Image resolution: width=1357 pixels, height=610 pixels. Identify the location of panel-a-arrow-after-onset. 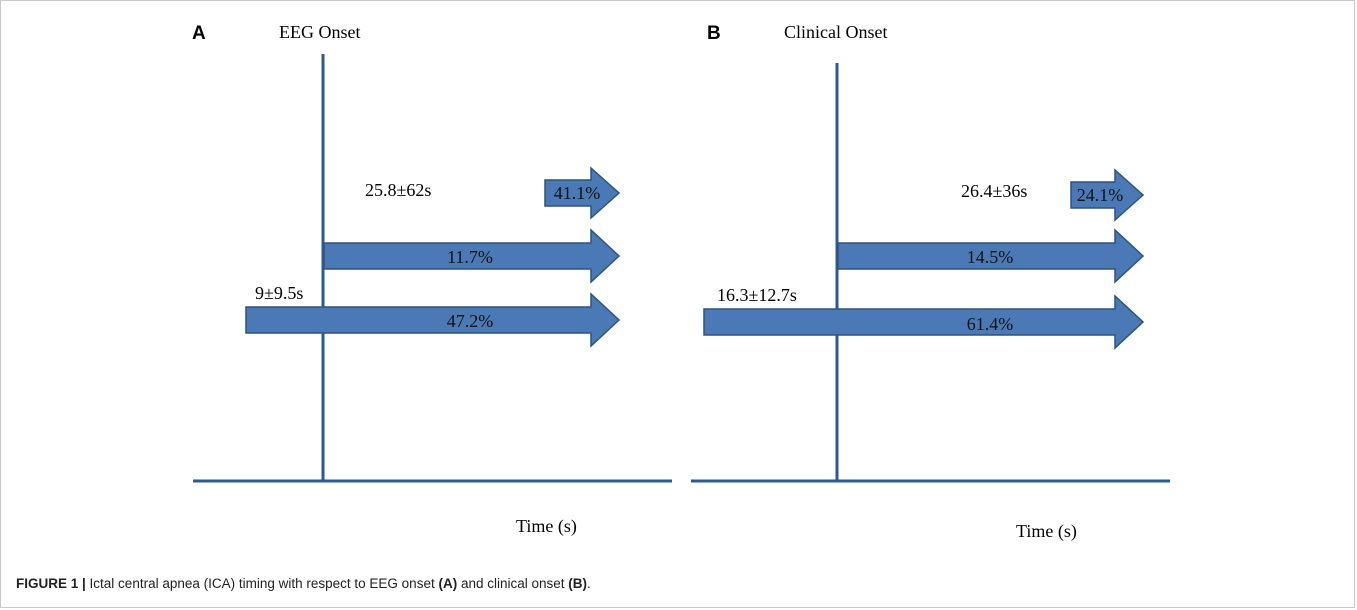
(472, 256).